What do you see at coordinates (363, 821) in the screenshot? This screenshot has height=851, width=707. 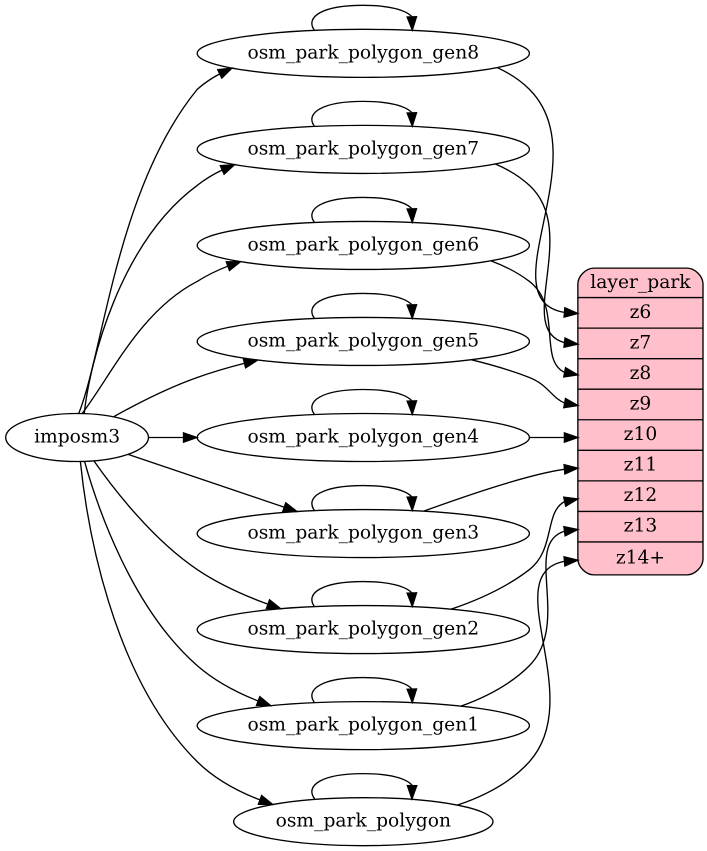 I see `svg-text: osm_park_polygon` at bounding box center [363, 821].